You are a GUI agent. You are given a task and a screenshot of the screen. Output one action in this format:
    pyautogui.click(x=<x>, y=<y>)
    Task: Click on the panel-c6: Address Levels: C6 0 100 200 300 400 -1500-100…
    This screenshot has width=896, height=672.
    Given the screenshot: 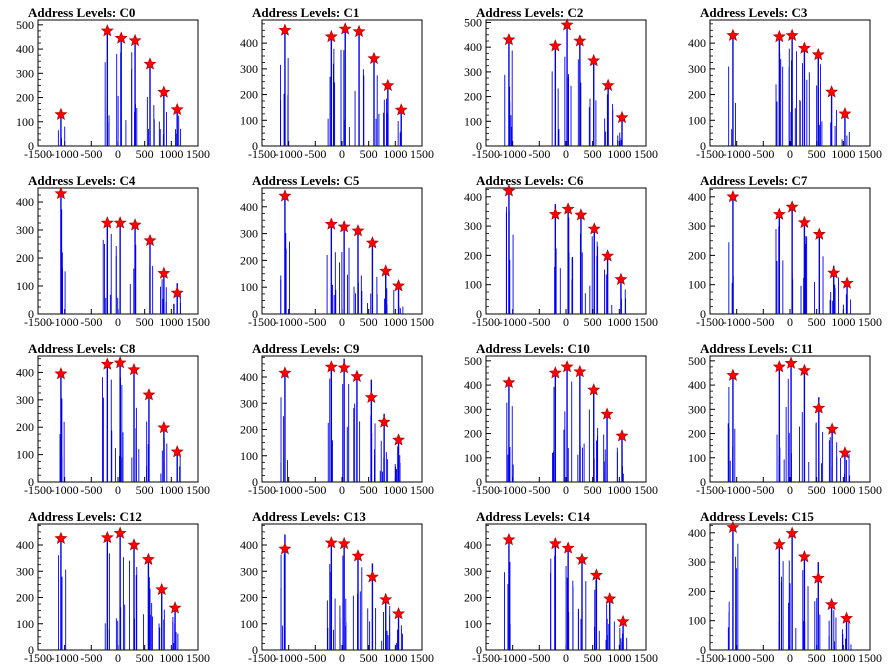 What is the action you would take?
    pyautogui.click(x=561, y=251)
    